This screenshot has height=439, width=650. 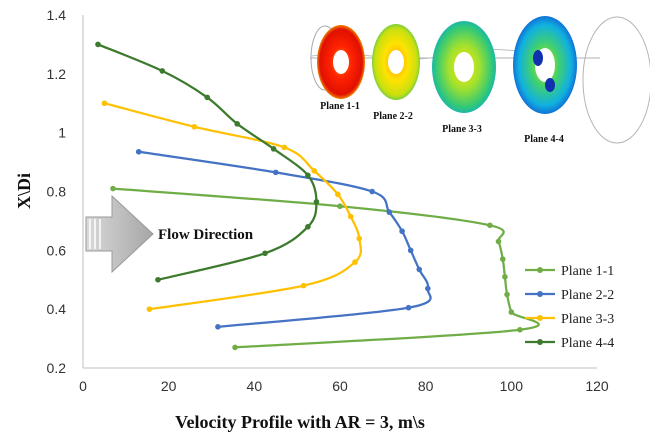 I want to click on legend-item: Plane 3-3, so click(x=569, y=319).